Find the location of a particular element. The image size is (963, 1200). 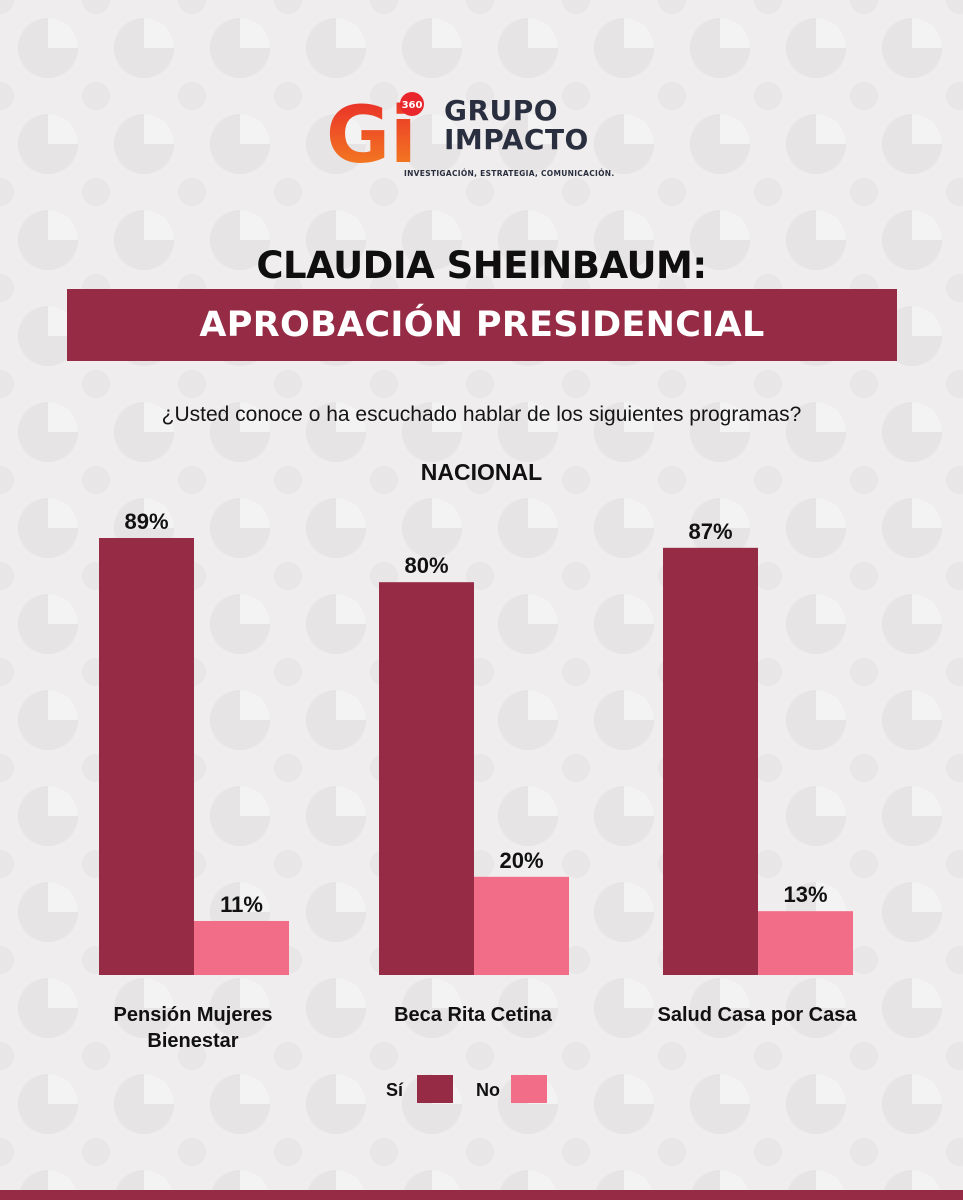

chart-title: NACIONAL is located at coordinates (481, 472).